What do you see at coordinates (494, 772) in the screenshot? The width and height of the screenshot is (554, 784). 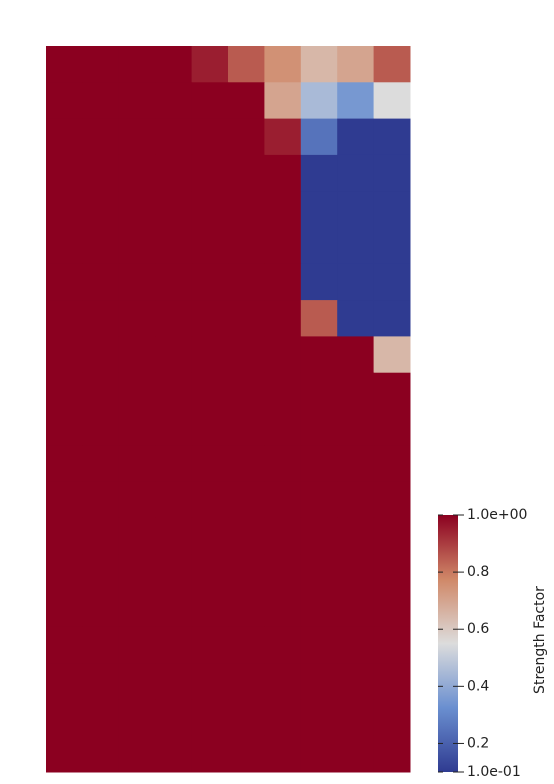 I see `colorbar-tick-label: 1.0e-01` at bounding box center [494, 772].